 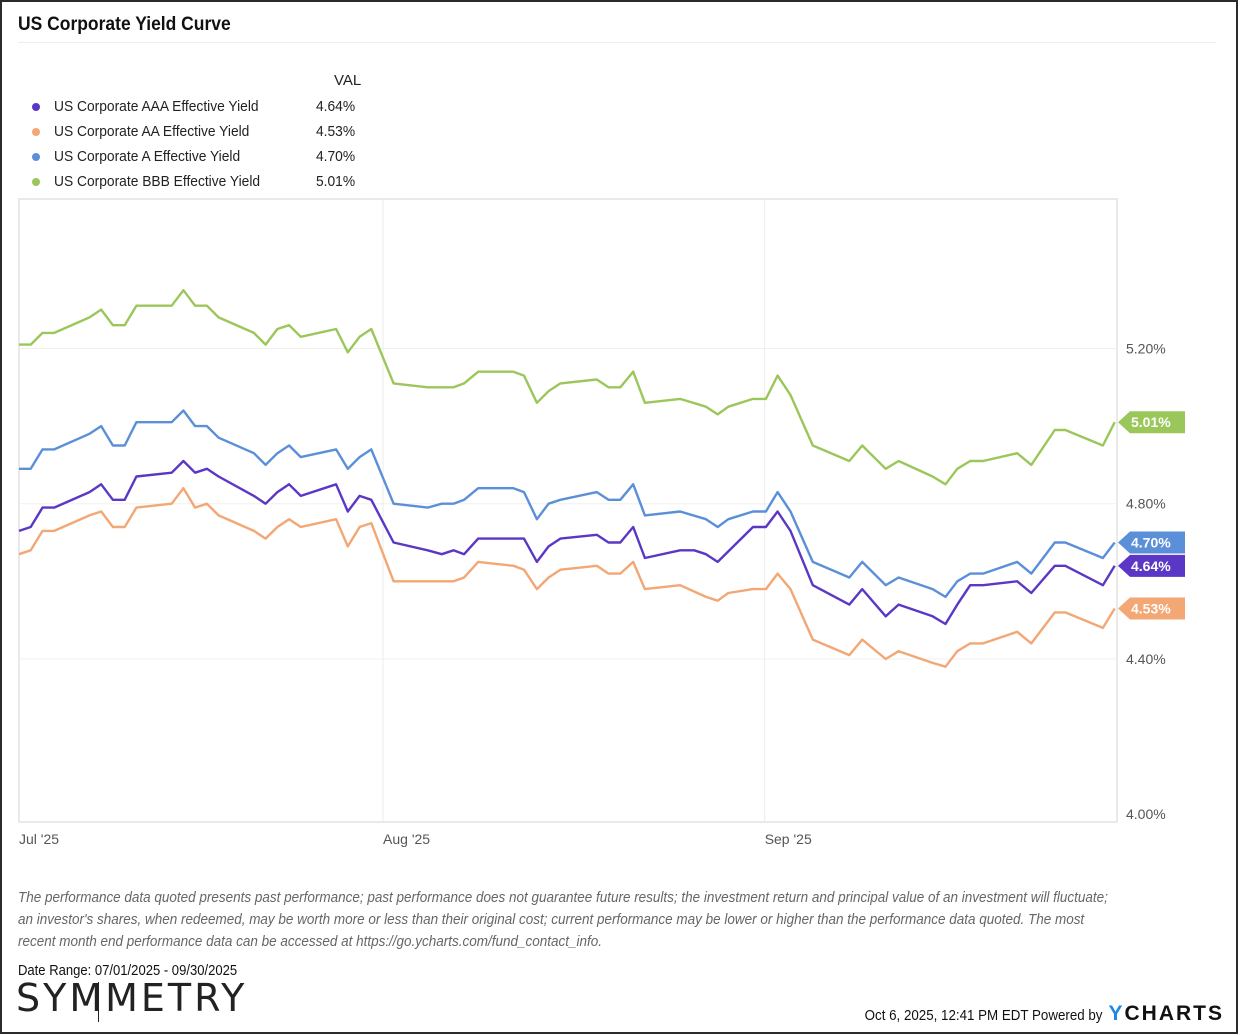 I want to click on legend-item-aaa: US Corporate AAA Effective Yield 4.64%, so click(x=204, y=106).